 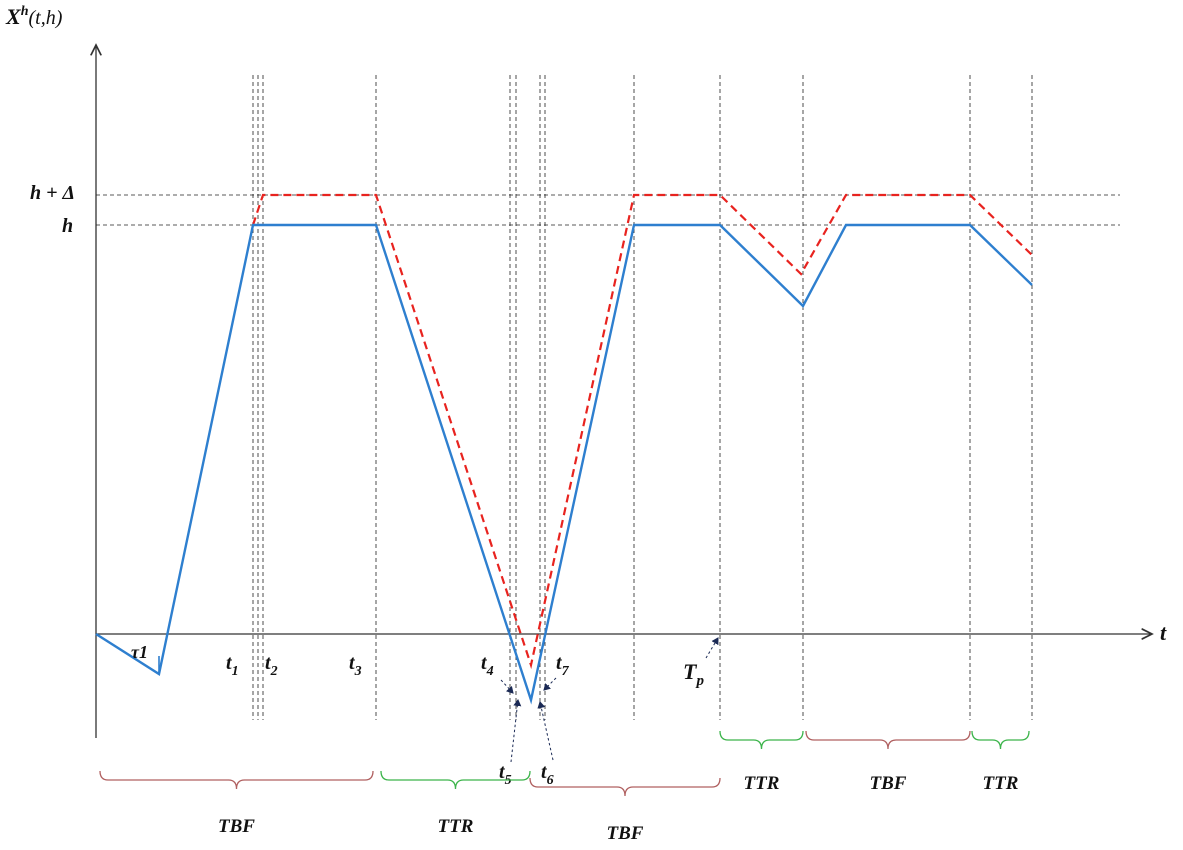 What do you see at coordinates (516, 731) in the screenshot?
I see `t5-pointer` at bounding box center [516, 731].